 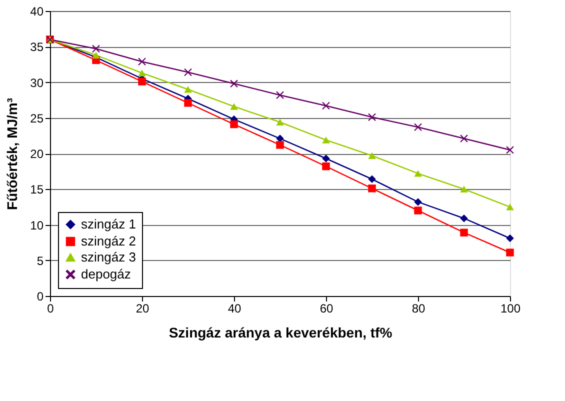 What do you see at coordinates (106, 274) in the screenshot?
I see `legend-label: depogáz` at bounding box center [106, 274].